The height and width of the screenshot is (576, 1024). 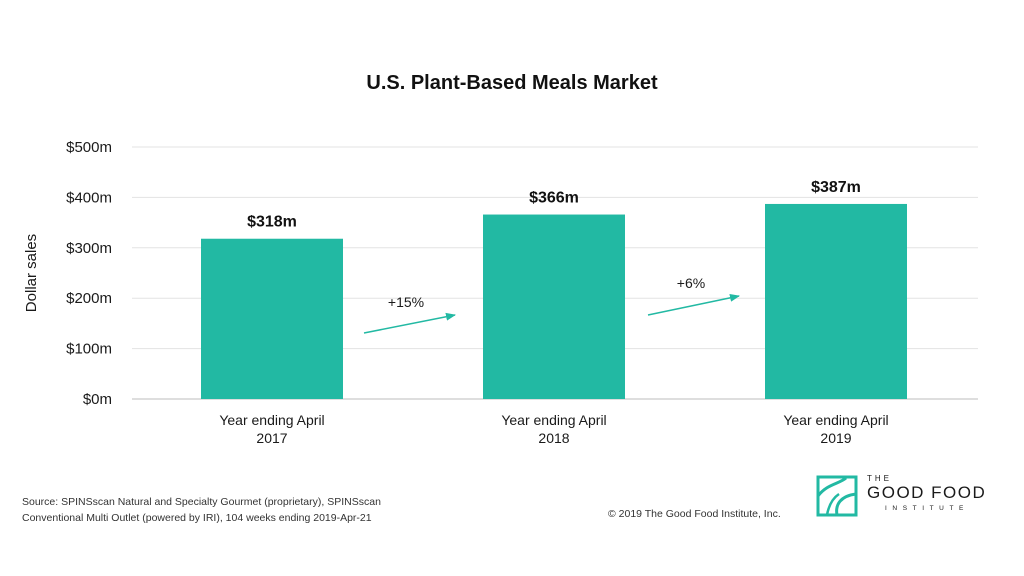 I want to click on copyright-text: © 2019 The Good Food Institute, Inc., so click(x=694, y=514).